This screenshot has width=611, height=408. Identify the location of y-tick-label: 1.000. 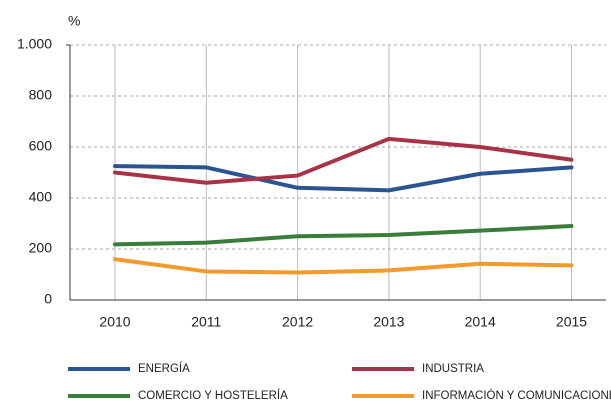
(34, 44).